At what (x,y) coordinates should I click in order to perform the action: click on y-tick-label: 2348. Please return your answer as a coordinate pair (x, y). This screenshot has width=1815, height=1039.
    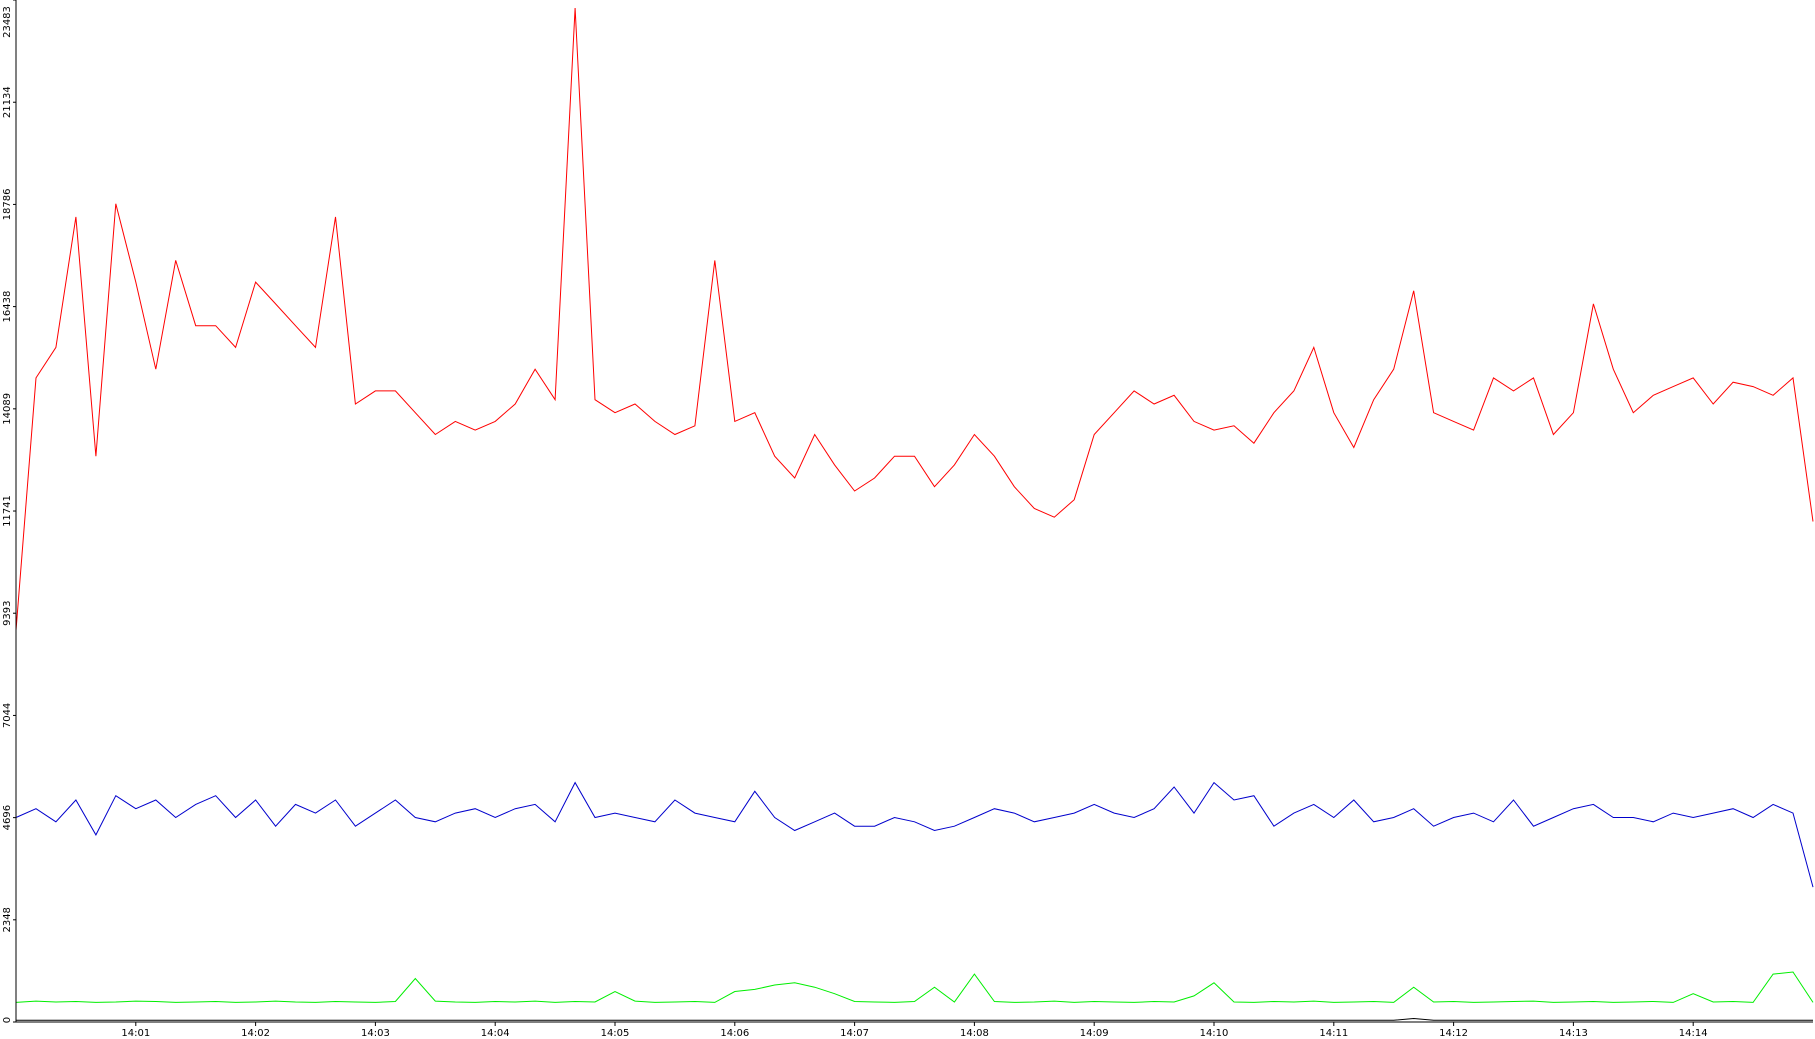
    Looking at the image, I should click on (7, 919).